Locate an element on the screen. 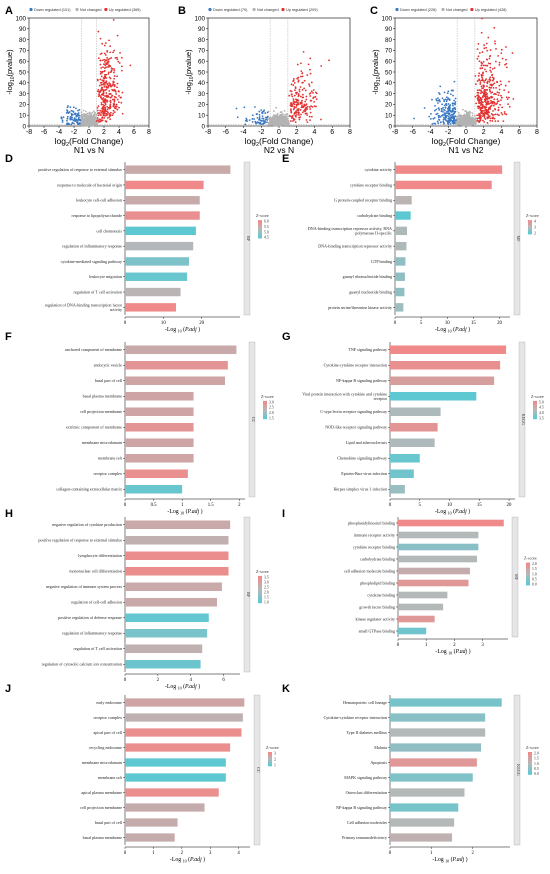 This screenshot has width=550, height=874. x-tick-label: -8 is located at coordinates (208, 132).